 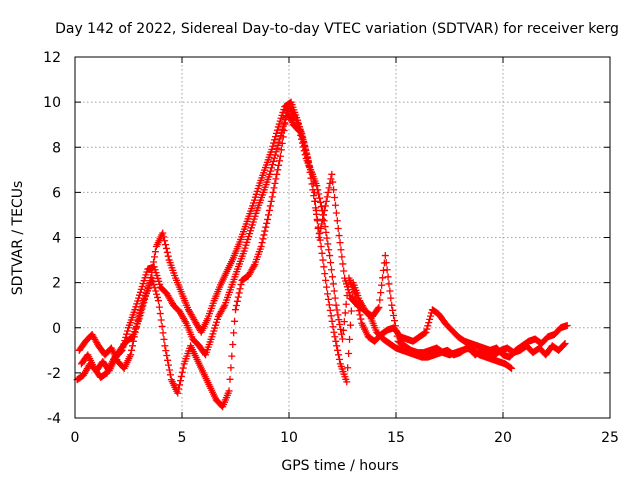 I want to click on y-tick-label: 4, so click(x=56, y=239).